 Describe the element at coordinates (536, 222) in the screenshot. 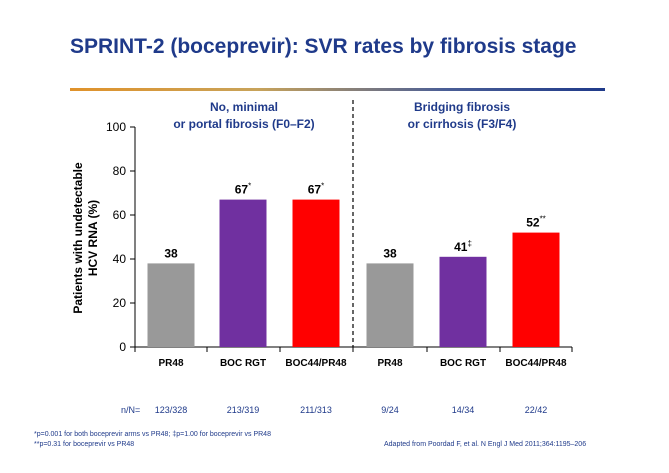

I see `bar-value-label: 52**` at that location.